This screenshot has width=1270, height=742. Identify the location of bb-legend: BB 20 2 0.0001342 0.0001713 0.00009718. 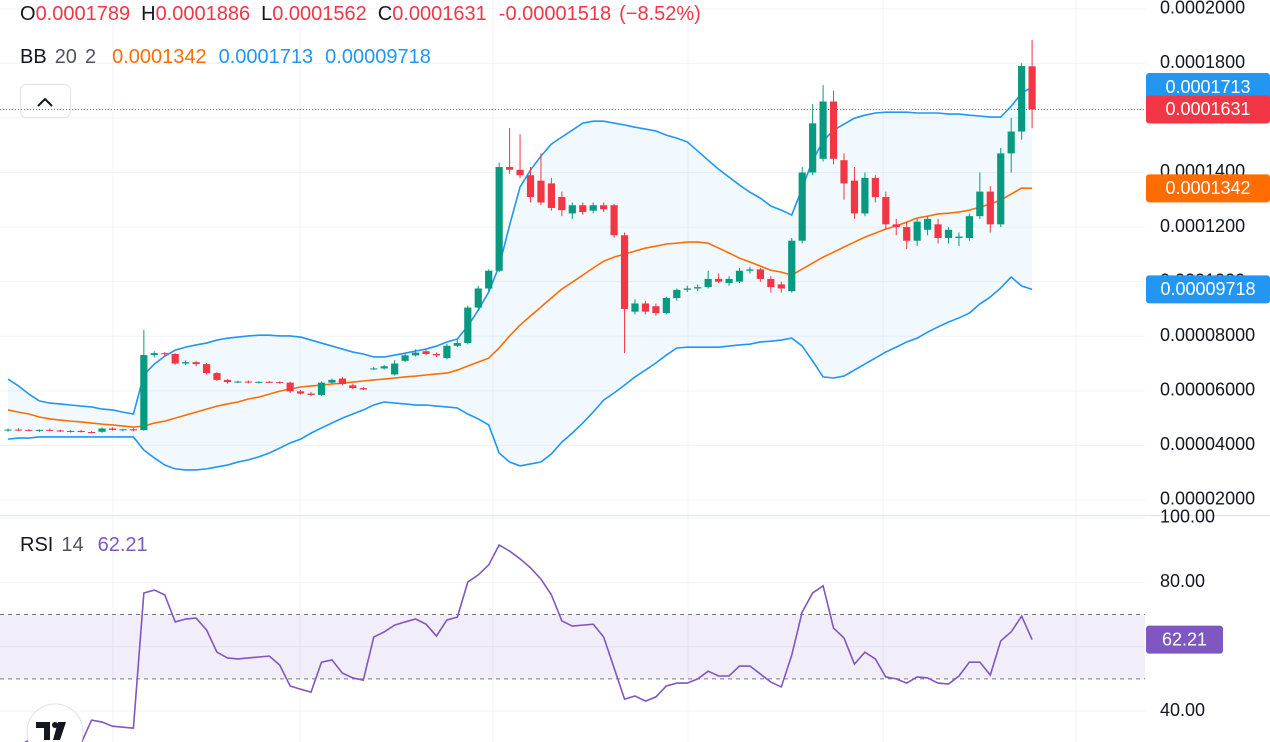
(225, 57).